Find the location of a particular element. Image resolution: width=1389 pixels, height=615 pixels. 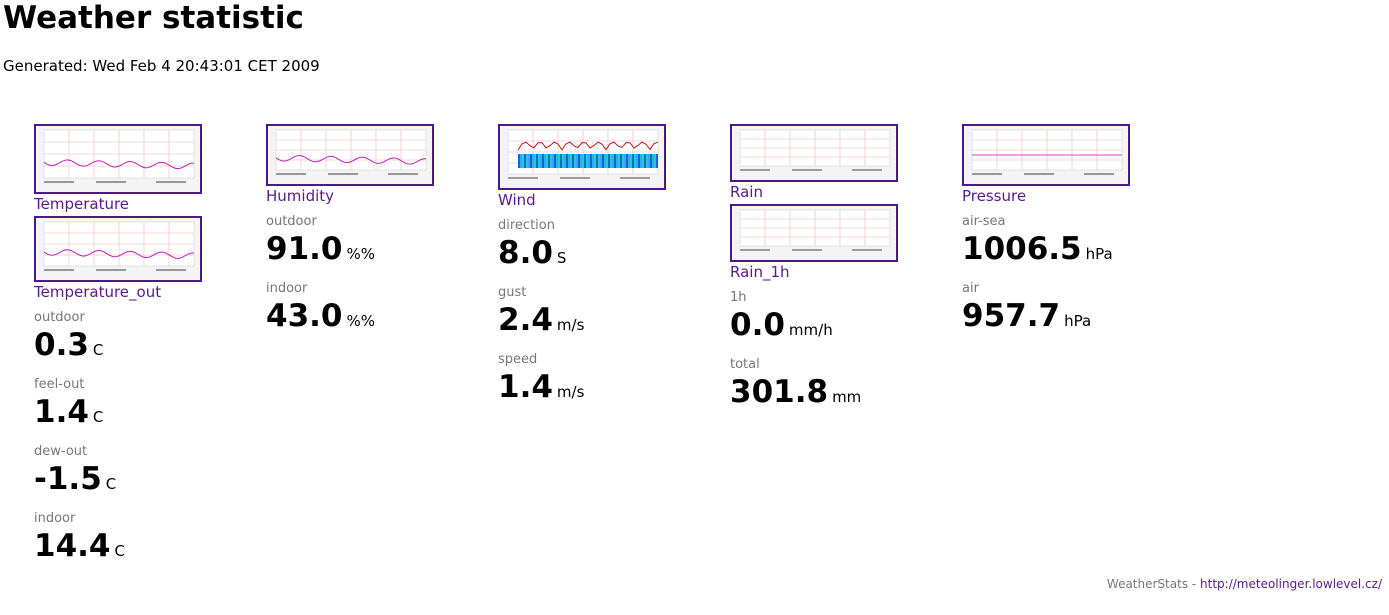

reading-value: 957.7 is located at coordinates (1011, 316).